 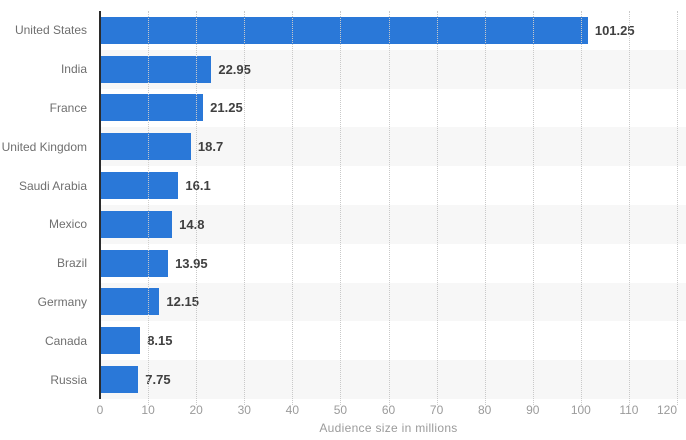 What do you see at coordinates (393, 224) in the screenshot?
I see `chart-row: 14.8` at bounding box center [393, 224].